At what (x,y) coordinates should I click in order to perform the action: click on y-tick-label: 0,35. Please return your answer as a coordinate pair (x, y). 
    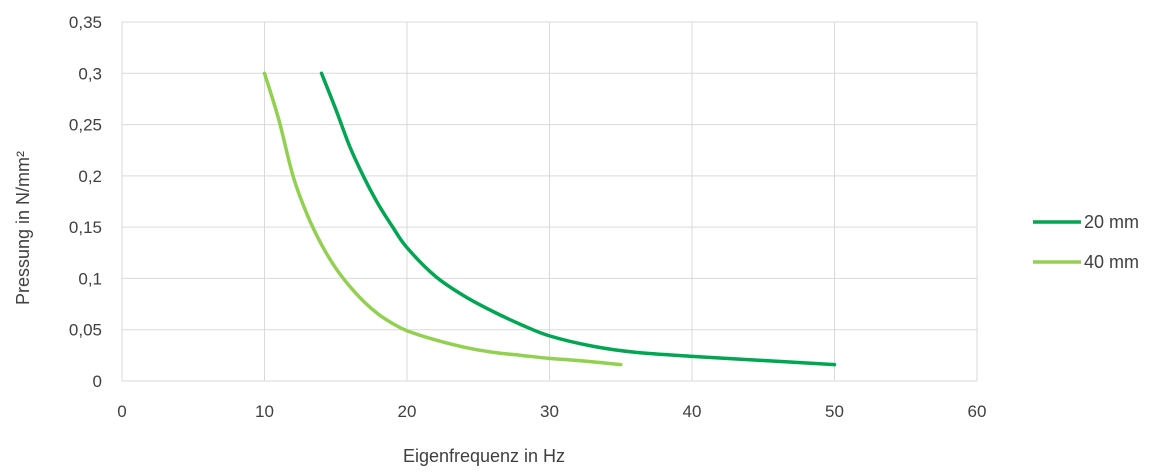
    Looking at the image, I should click on (85, 22).